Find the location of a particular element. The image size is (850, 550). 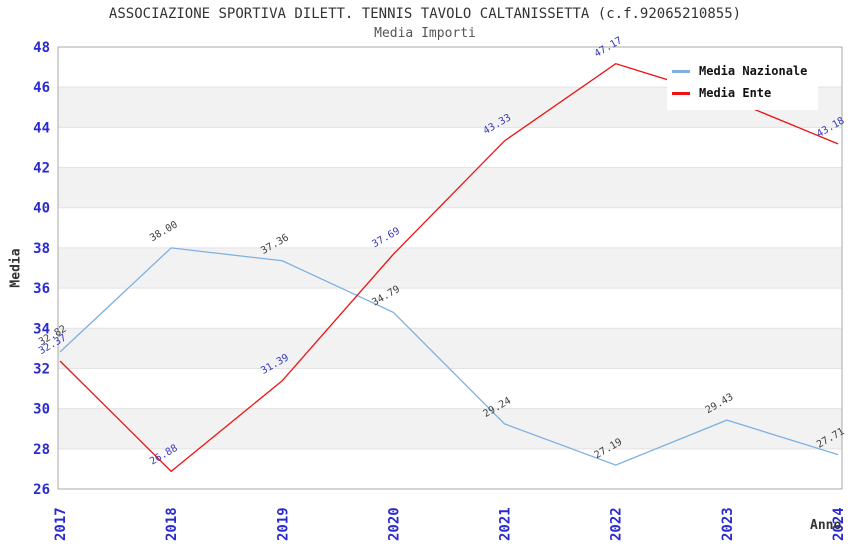

x-tick-label: 2023 is located at coordinates (728, 524).